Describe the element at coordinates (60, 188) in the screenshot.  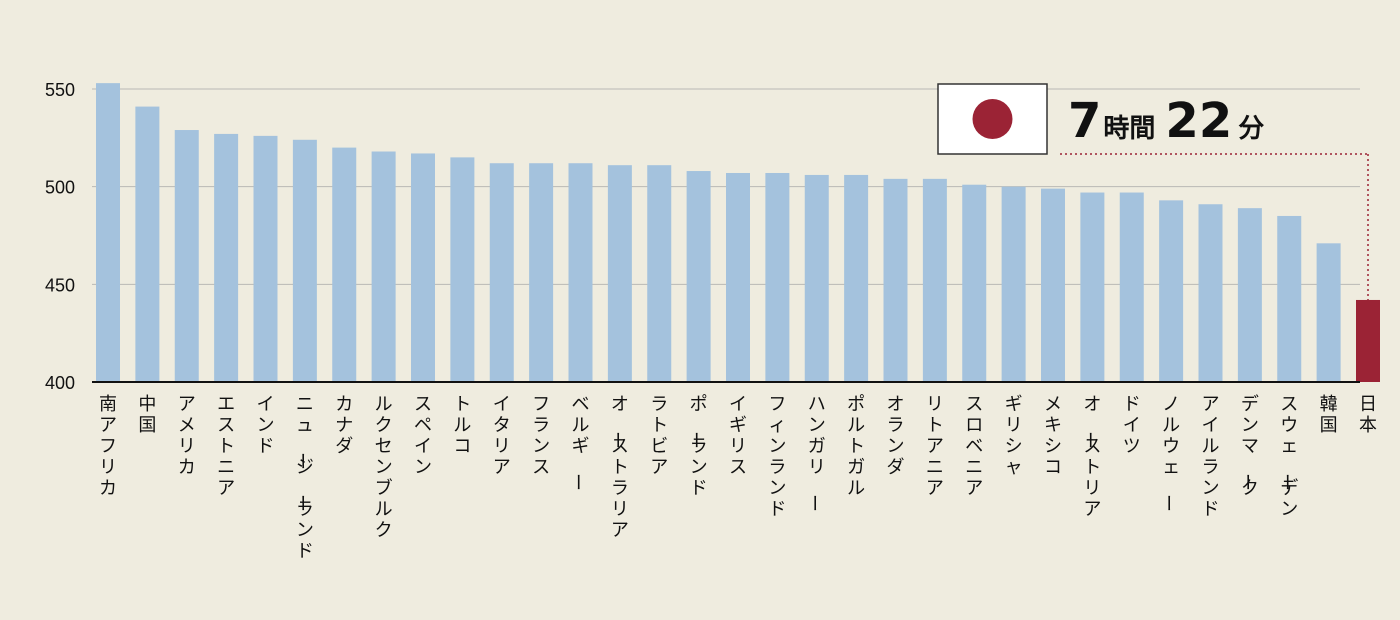
I see `y-tick-label: 500` at that location.